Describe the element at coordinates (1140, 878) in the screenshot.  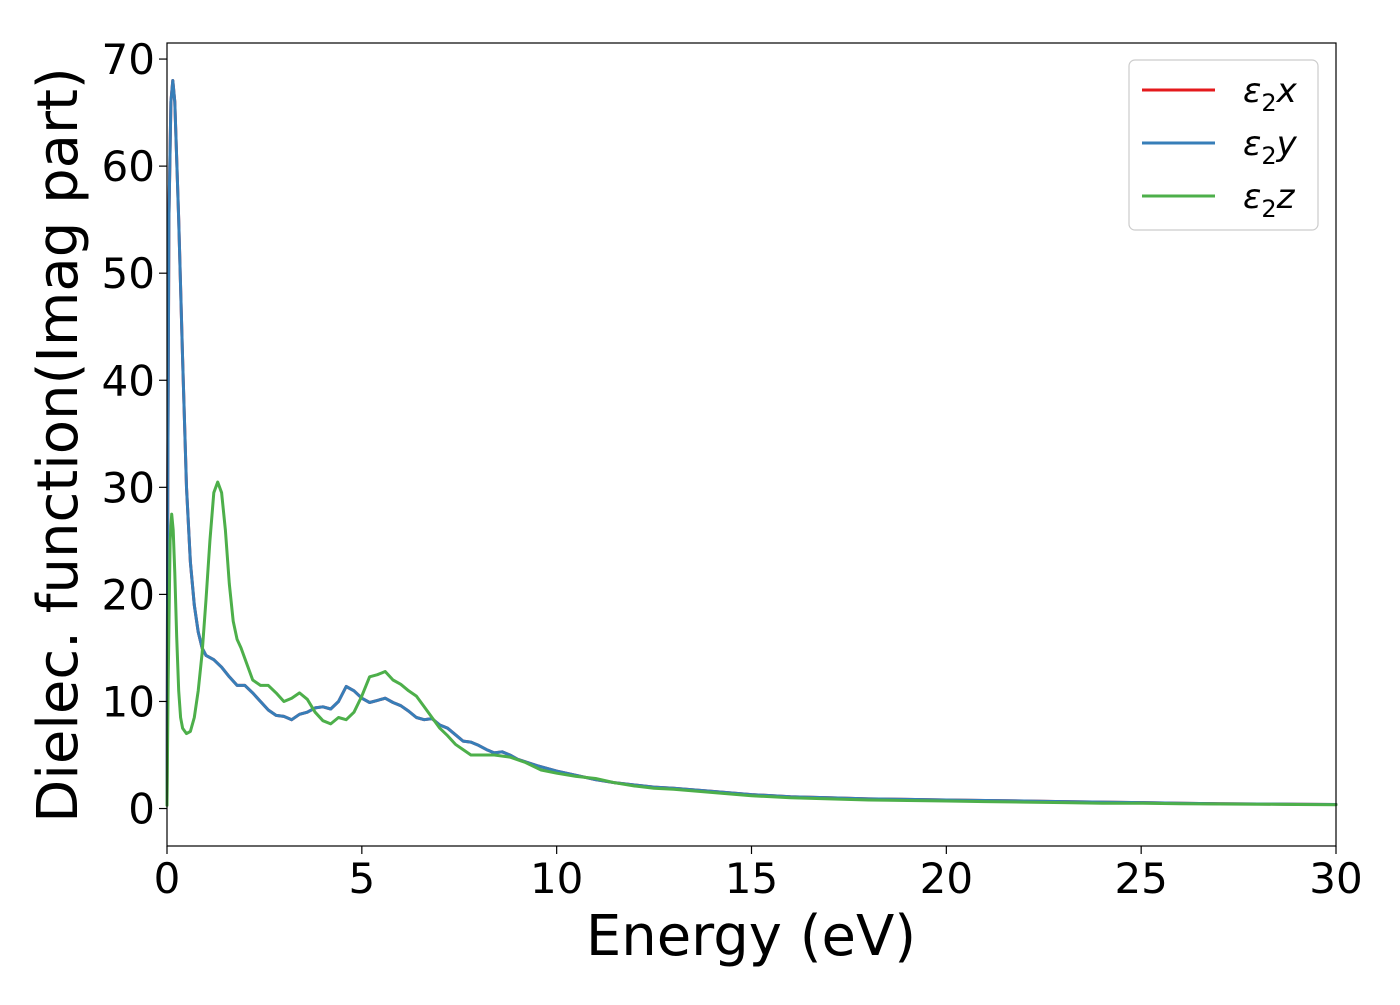
I see `x-tick-label: 25` at that location.